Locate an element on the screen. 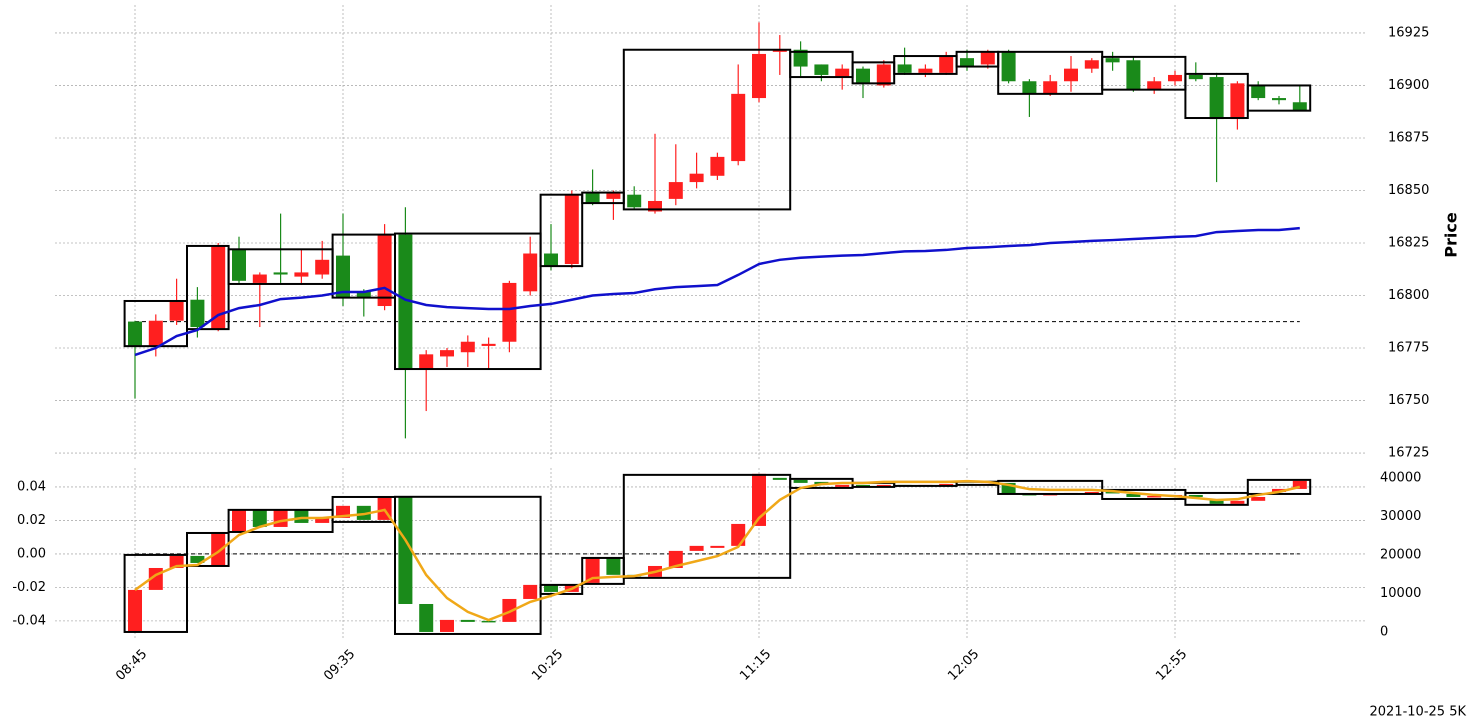  indicator-line is located at coordinates (717, 291).